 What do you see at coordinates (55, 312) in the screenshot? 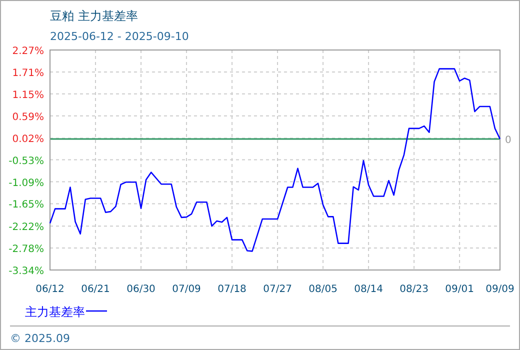
I see `legend-label: 主力基差率` at bounding box center [55, 312].